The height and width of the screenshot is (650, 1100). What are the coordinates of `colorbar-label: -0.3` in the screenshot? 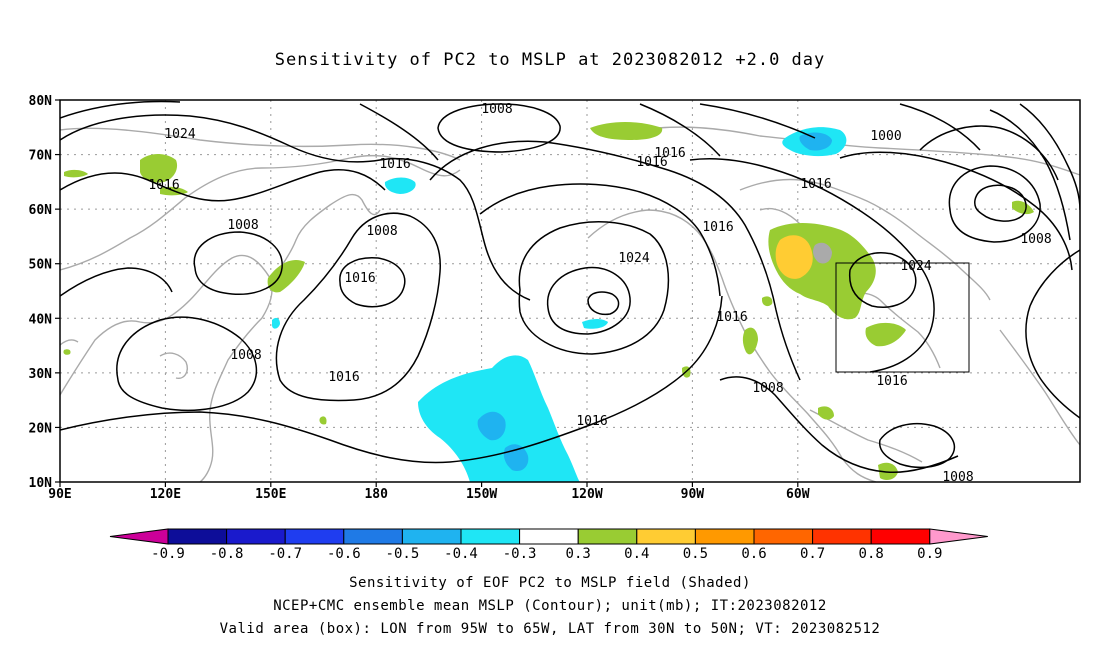 It's located at (520, 554).